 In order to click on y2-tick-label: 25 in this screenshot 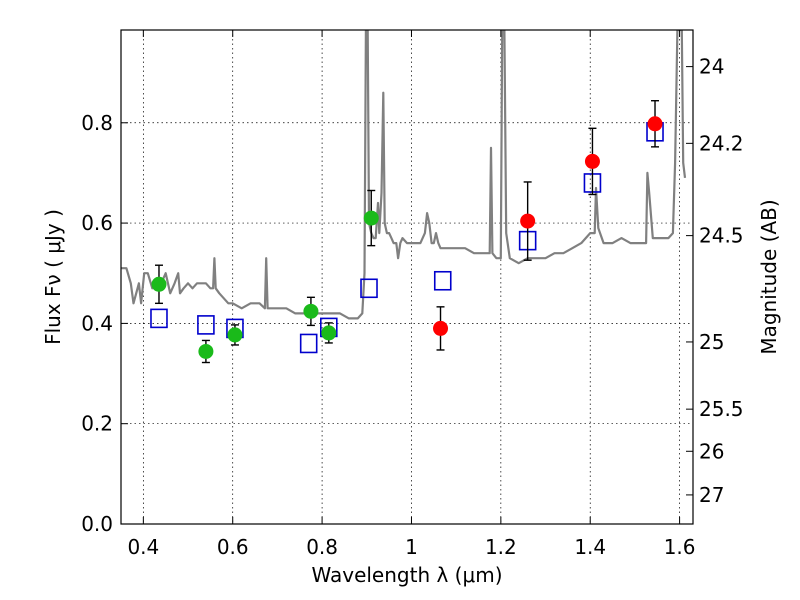, I will do `click(711, 342)`.